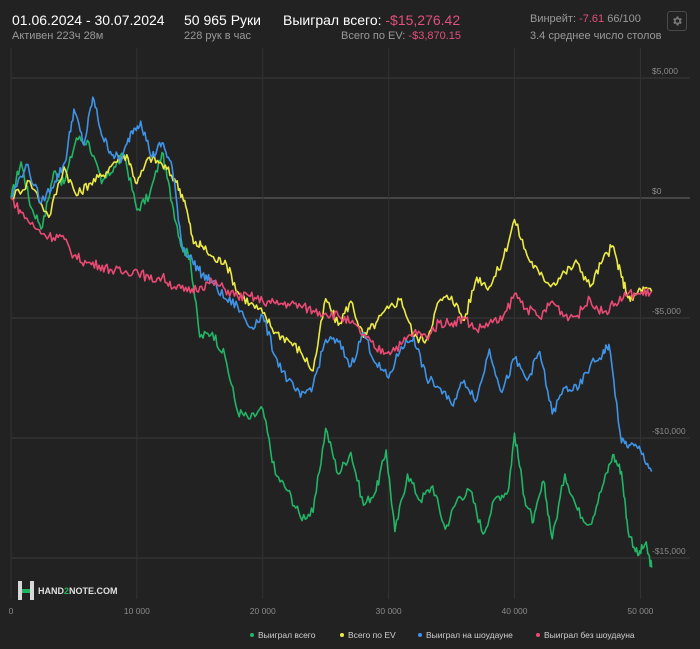 This screenshot has width=700, height=649. Describe the element at coordinates (332, 20) in the screenshot. I see `won-total-label: Выиграл всего:` at that location.